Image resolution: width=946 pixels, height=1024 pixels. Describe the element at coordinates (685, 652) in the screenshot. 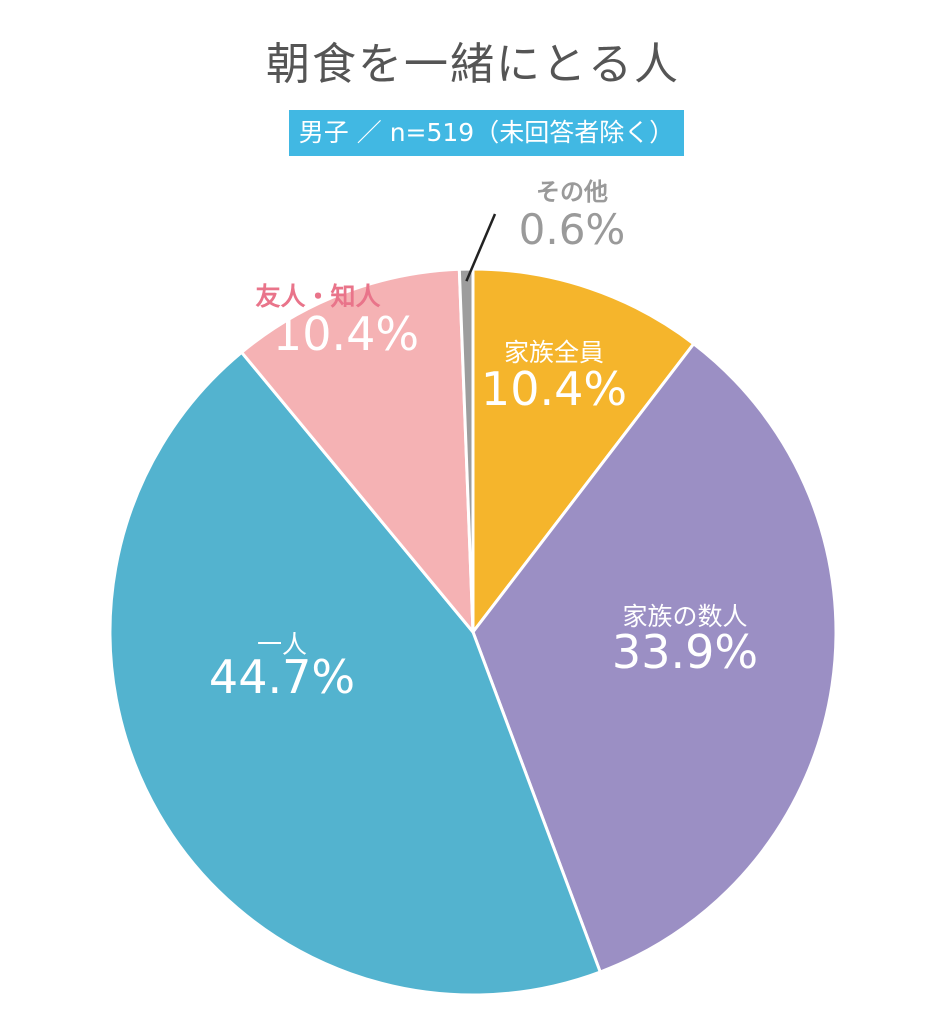

I see `slice-value-family-some: 33.9%` at that location.